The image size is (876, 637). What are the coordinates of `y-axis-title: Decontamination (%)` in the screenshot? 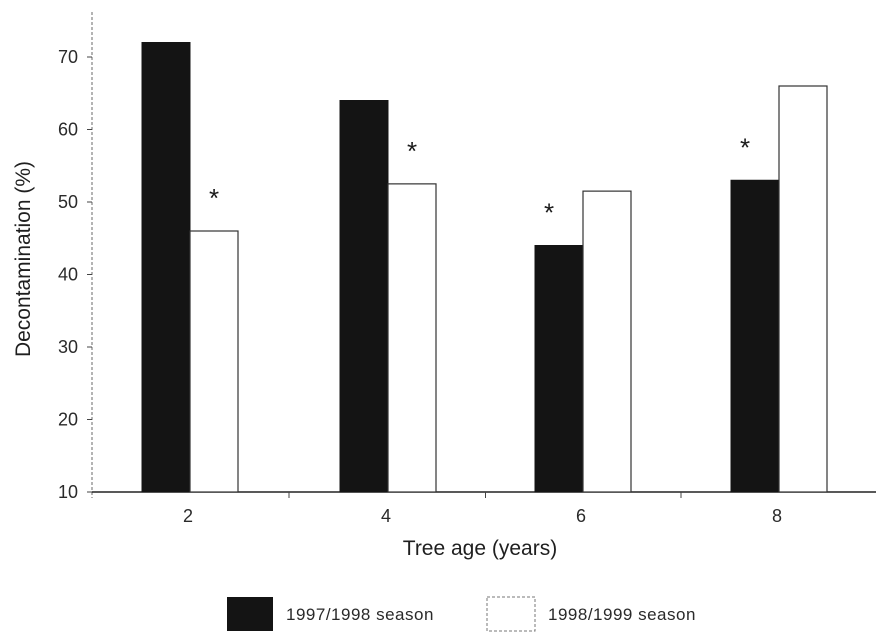 It's located at (23, 259).